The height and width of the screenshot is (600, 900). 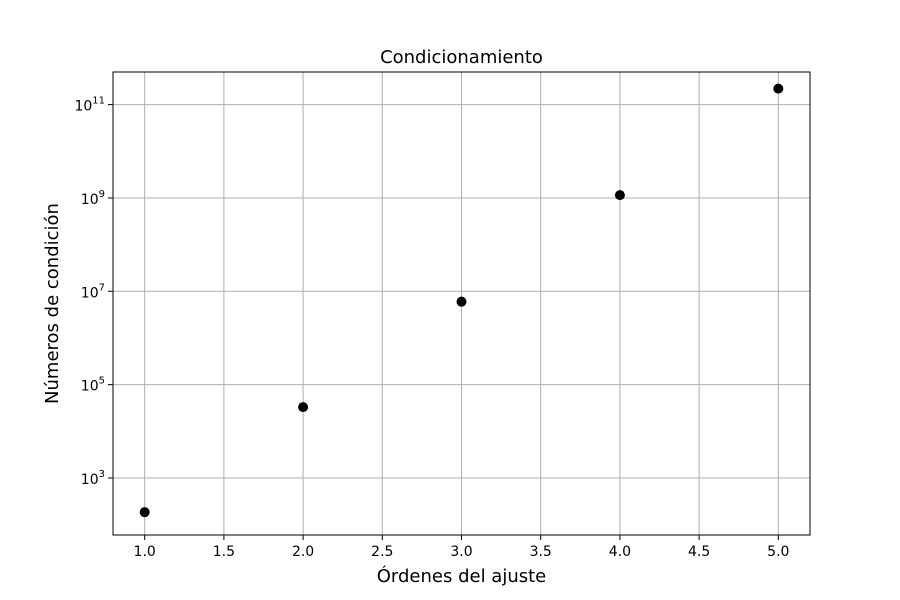 I want to click on y-axis-label: Números de condición, so click(x=52, y=303).